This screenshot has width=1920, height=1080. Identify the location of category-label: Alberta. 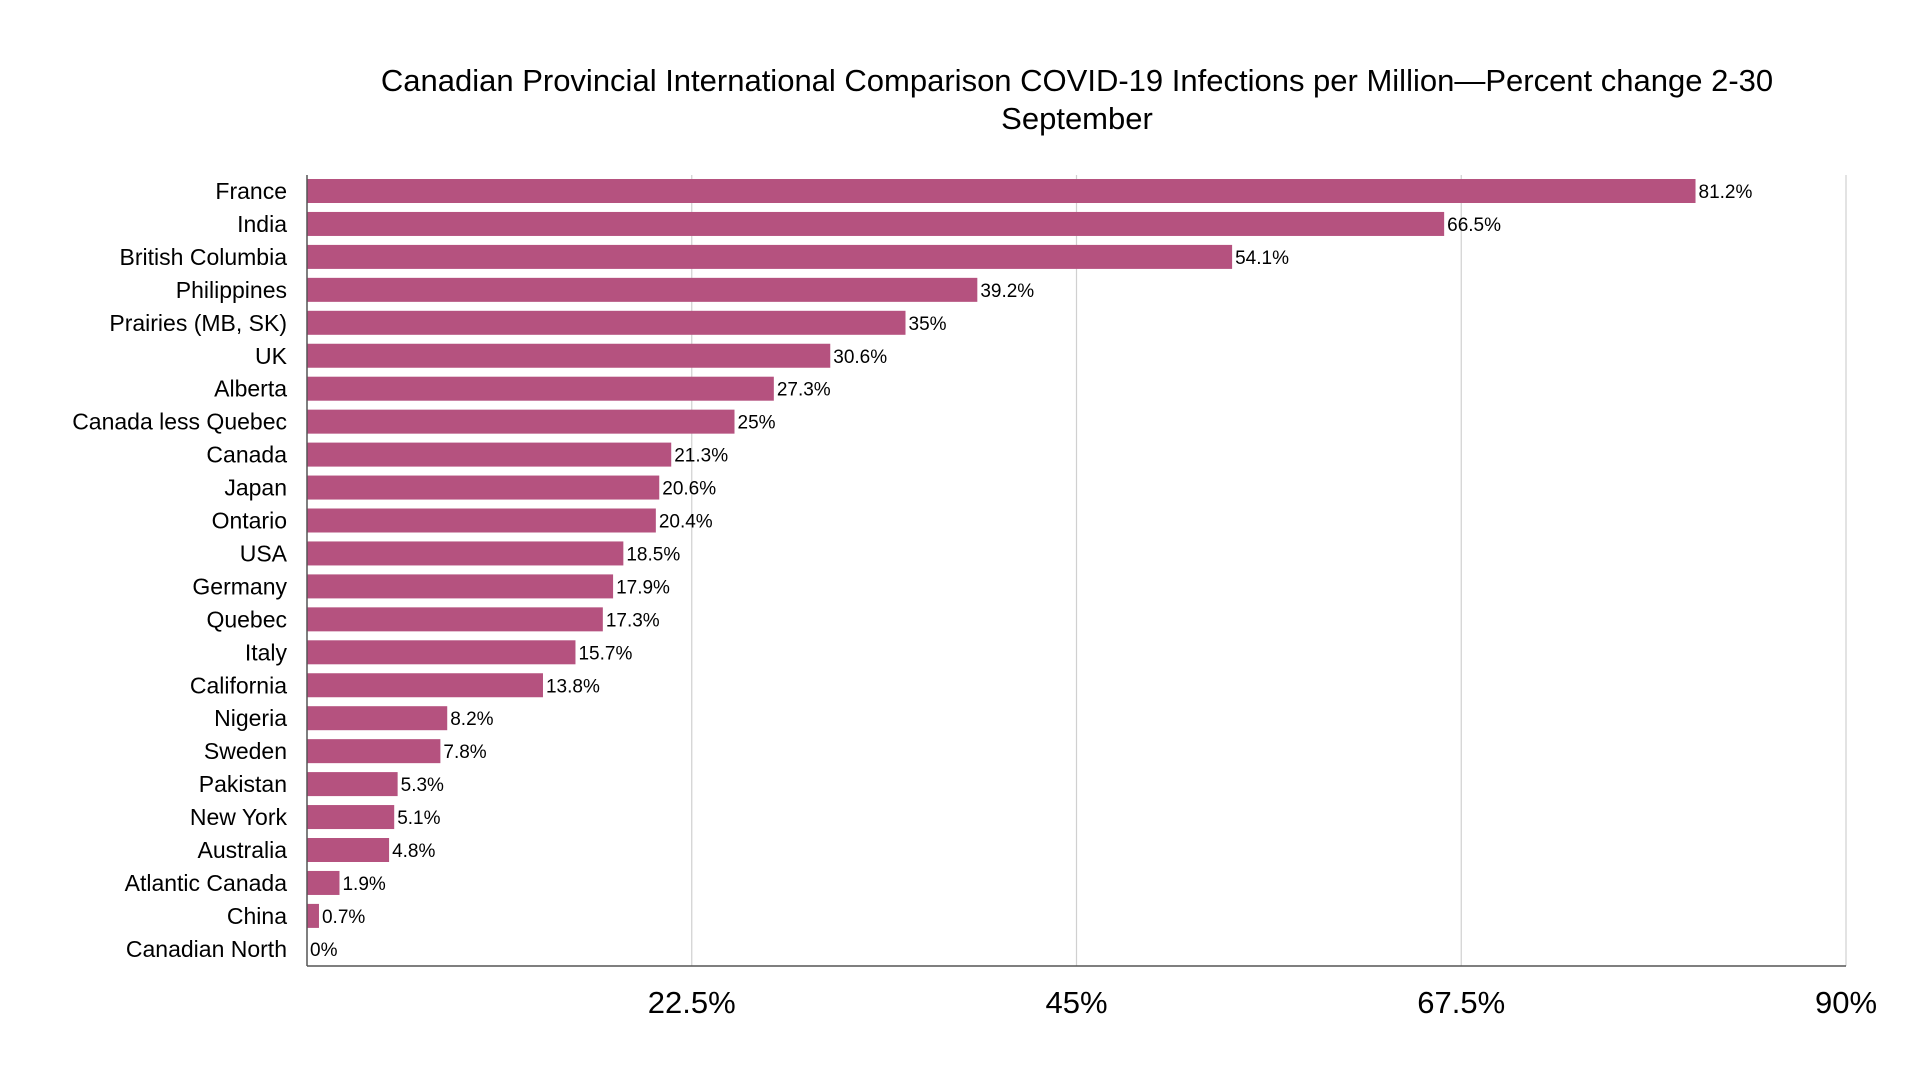
(250, 389).